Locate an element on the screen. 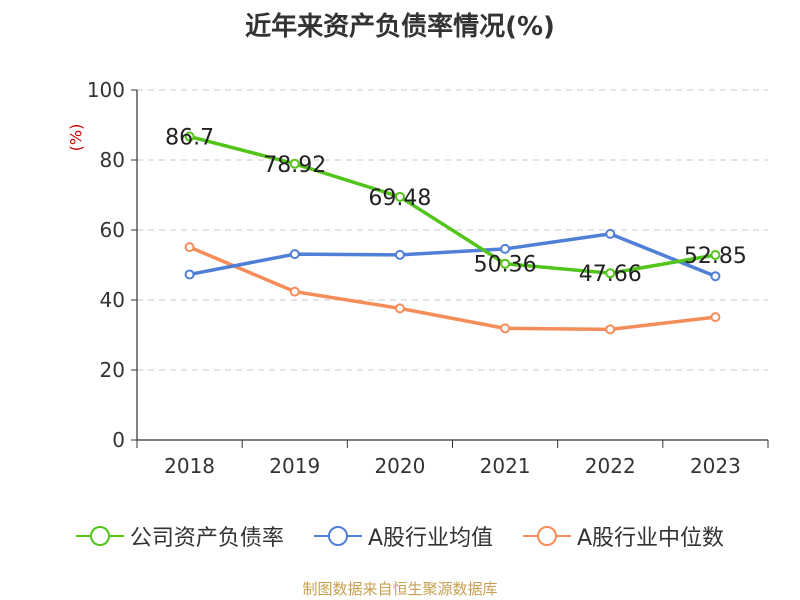 Image resolution: width=800 pixels, height=600 pixels. y-tick-label: 0 is located at coordinates (118, 440).